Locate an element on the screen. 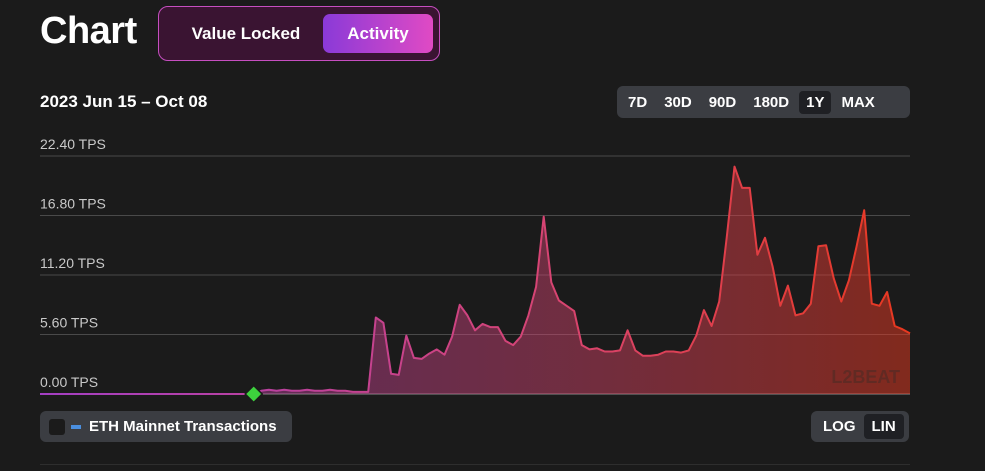 This screenshot has height=471, width=985. view-toggle: Value Locked Activity is located at coordinates (299, 33).